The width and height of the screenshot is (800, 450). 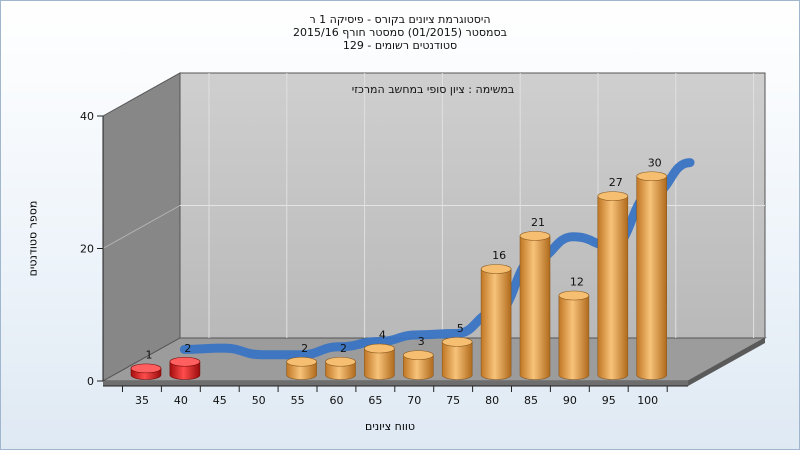 What do you see at coordinates (400, 45) in the screenshot?
I see `chart-title-line-3: 129 - סטודנטים רשומים` at bounding box center [400, 45].